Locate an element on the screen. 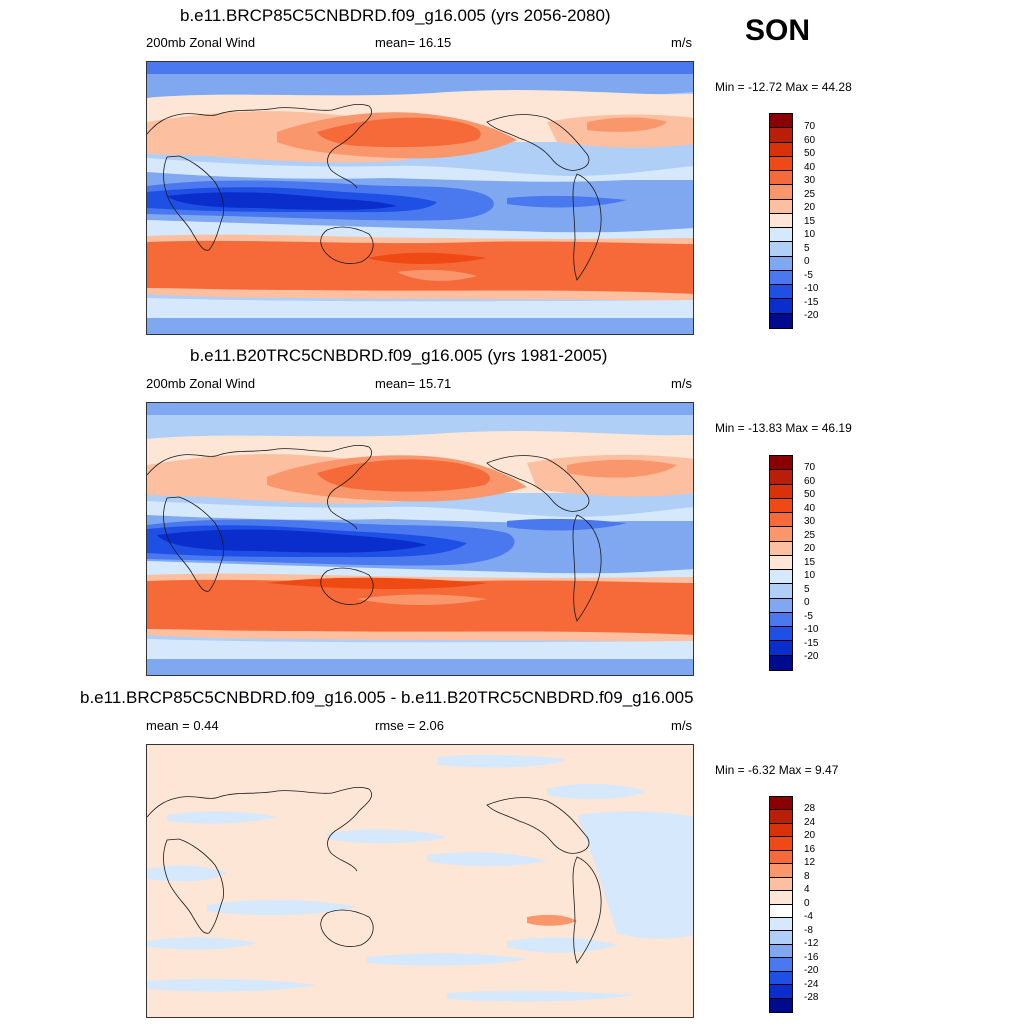  colorbar-tick-label: -4 is located at coordinates (808, 916).